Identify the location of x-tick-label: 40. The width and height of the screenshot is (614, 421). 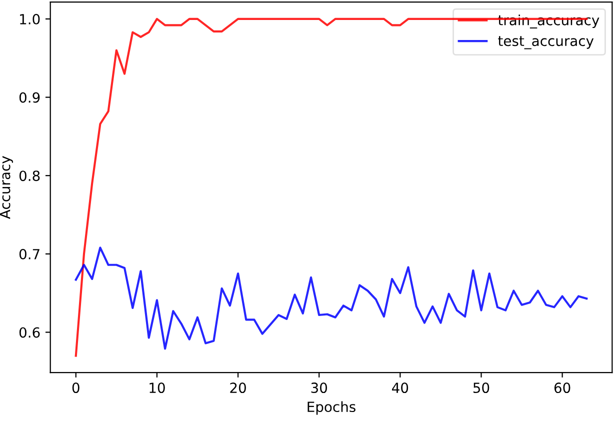
(400, 388).